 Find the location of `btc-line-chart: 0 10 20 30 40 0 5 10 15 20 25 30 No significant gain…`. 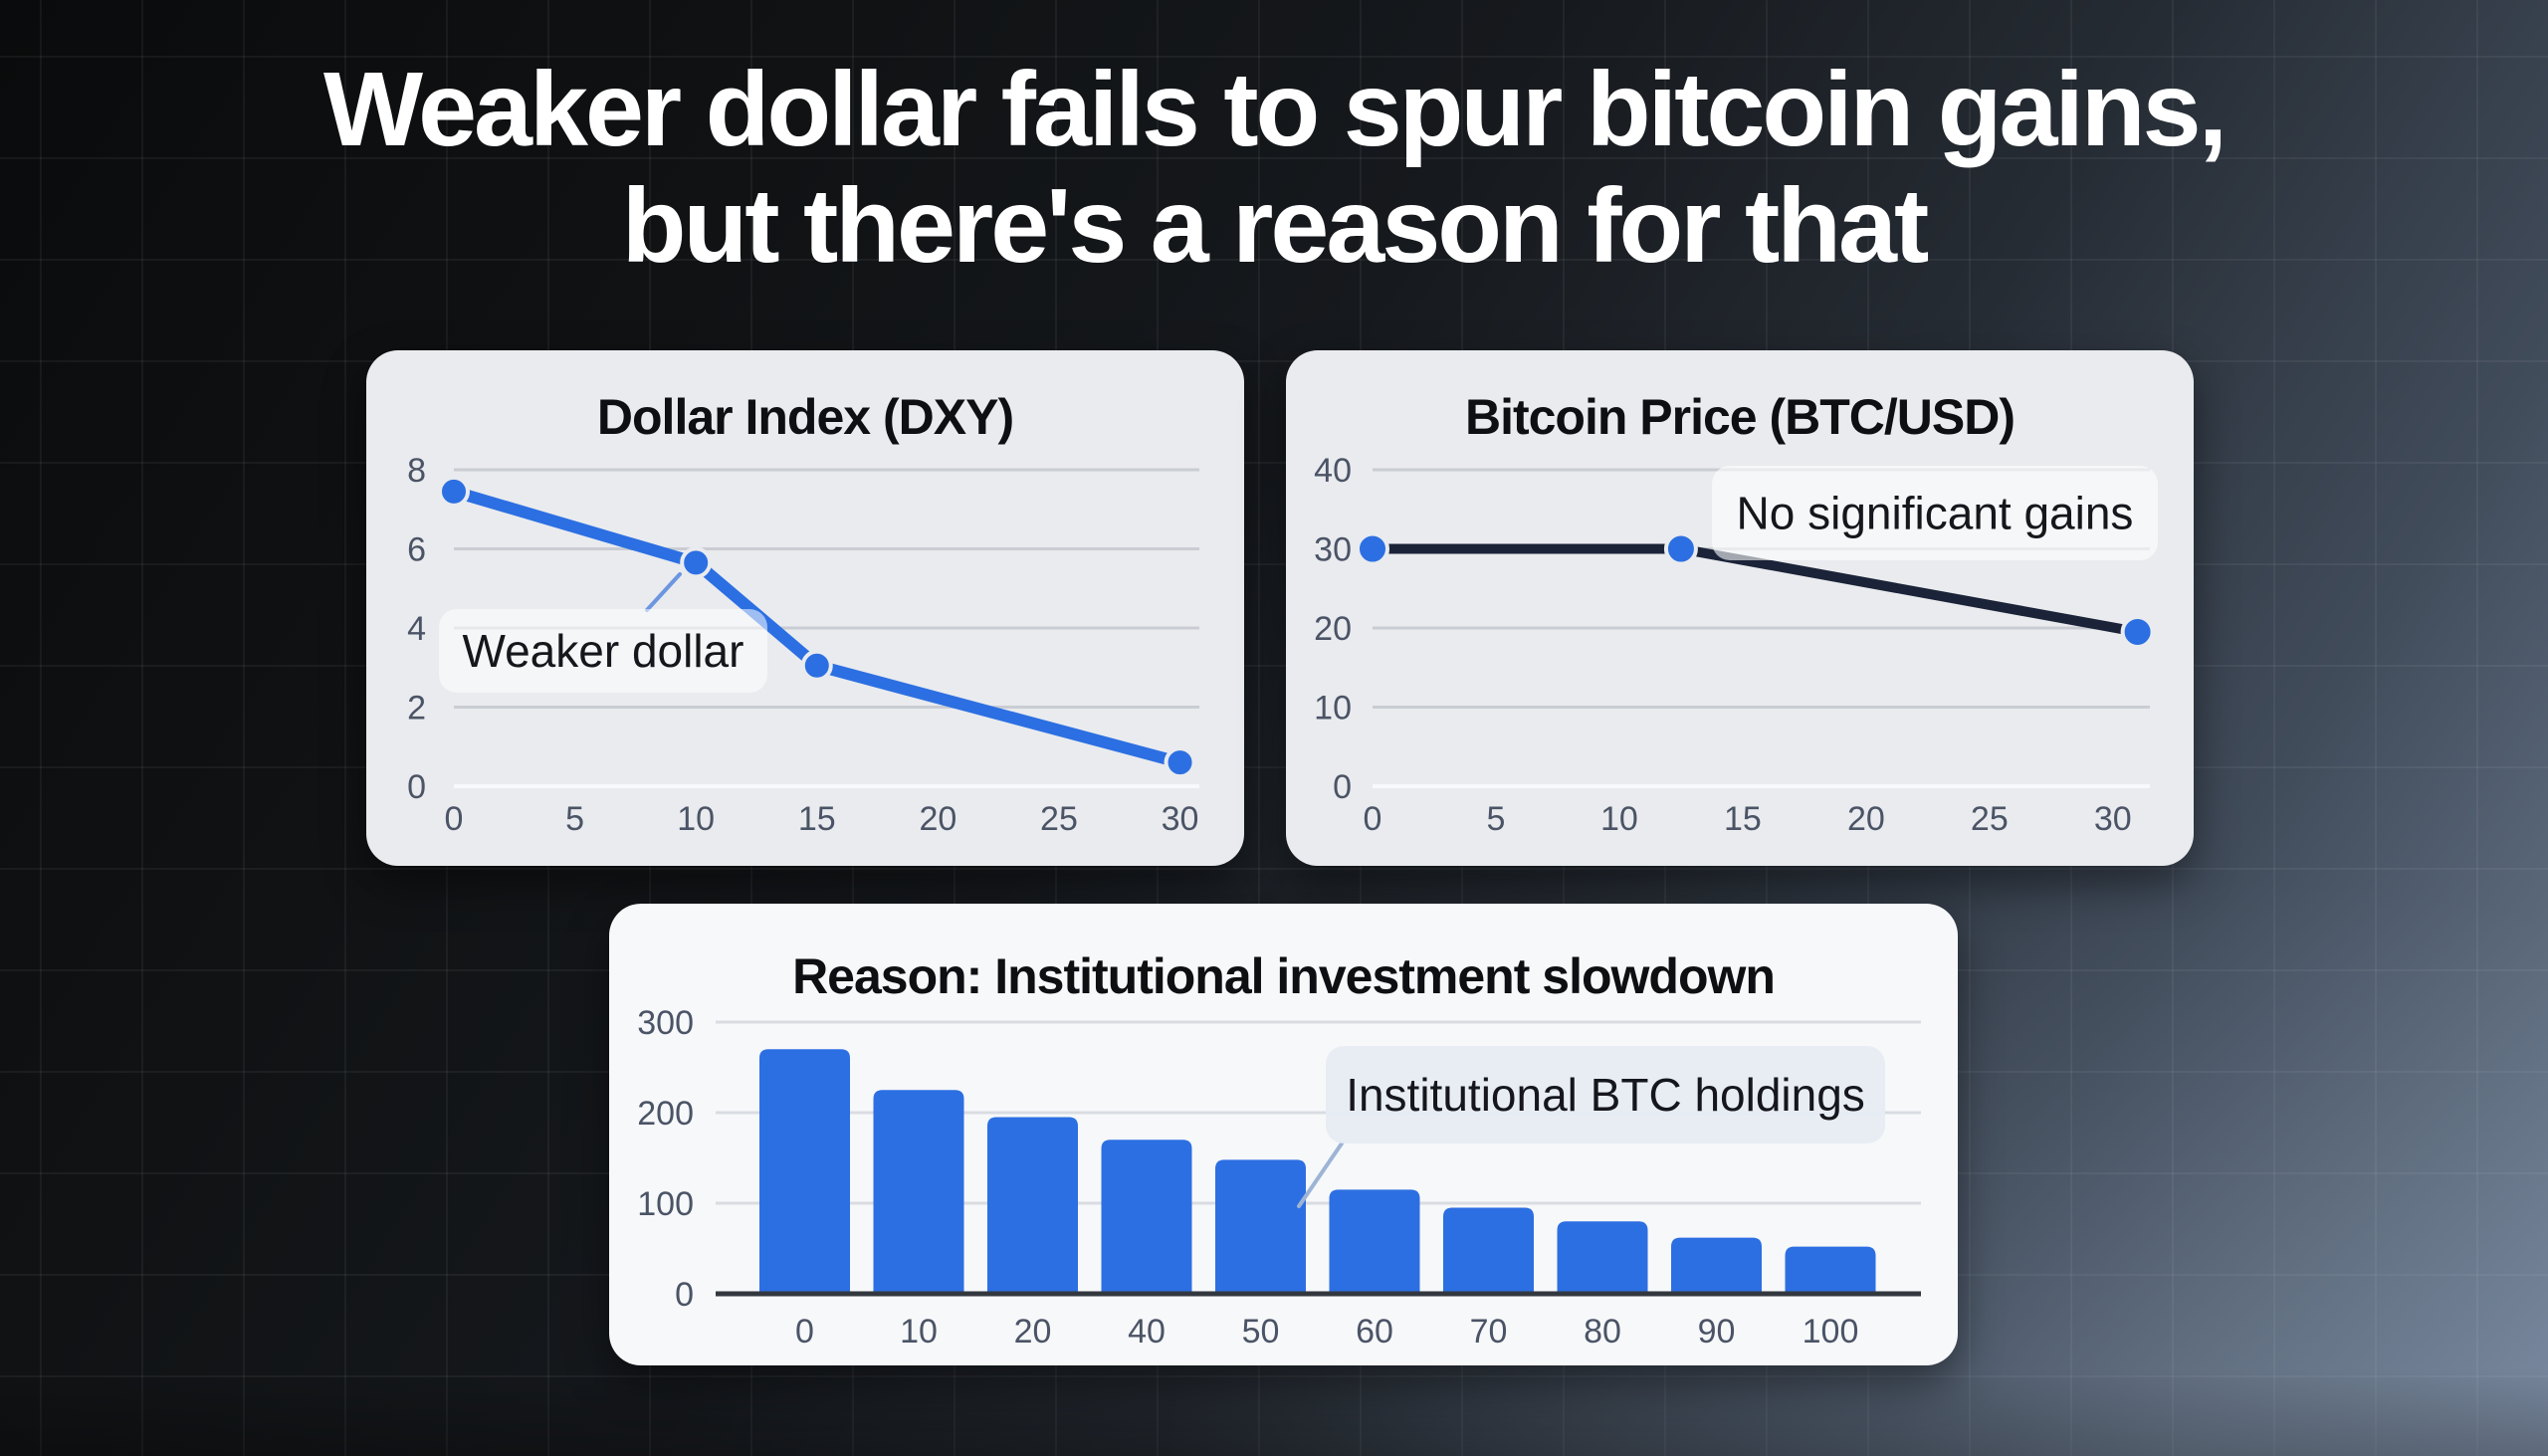

btc-line-chart: 0 10 20 30 40 0 5 10 15 20 25 30 No significant gain… is located at coordinates (1736, 645).